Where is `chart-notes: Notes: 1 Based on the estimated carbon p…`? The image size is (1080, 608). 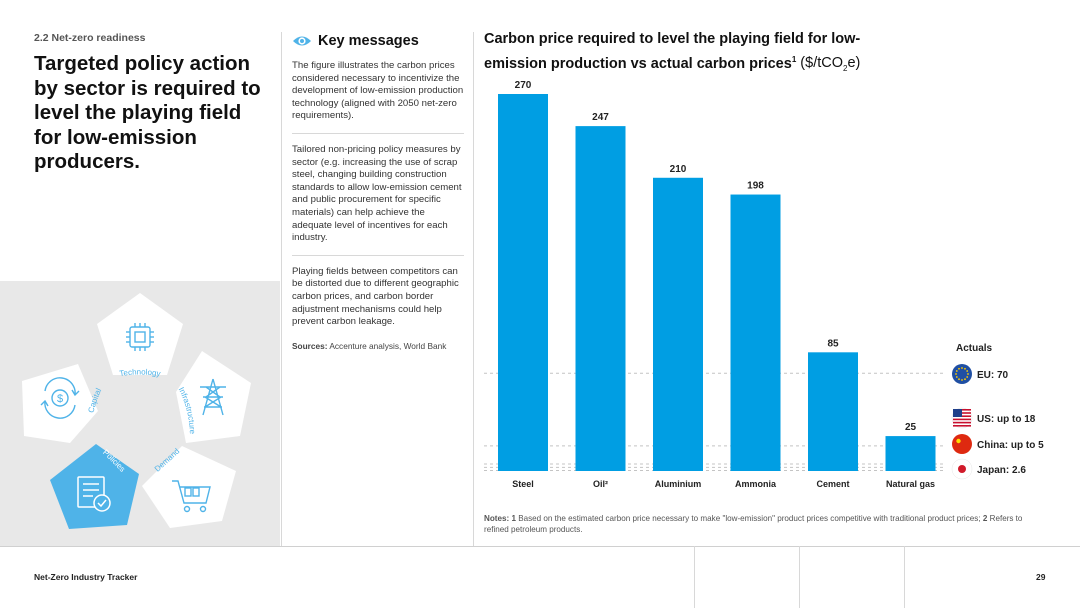
chart-notes: Notes: 1 Based on the estimated carbon p… is located at coordinates (764, 524).